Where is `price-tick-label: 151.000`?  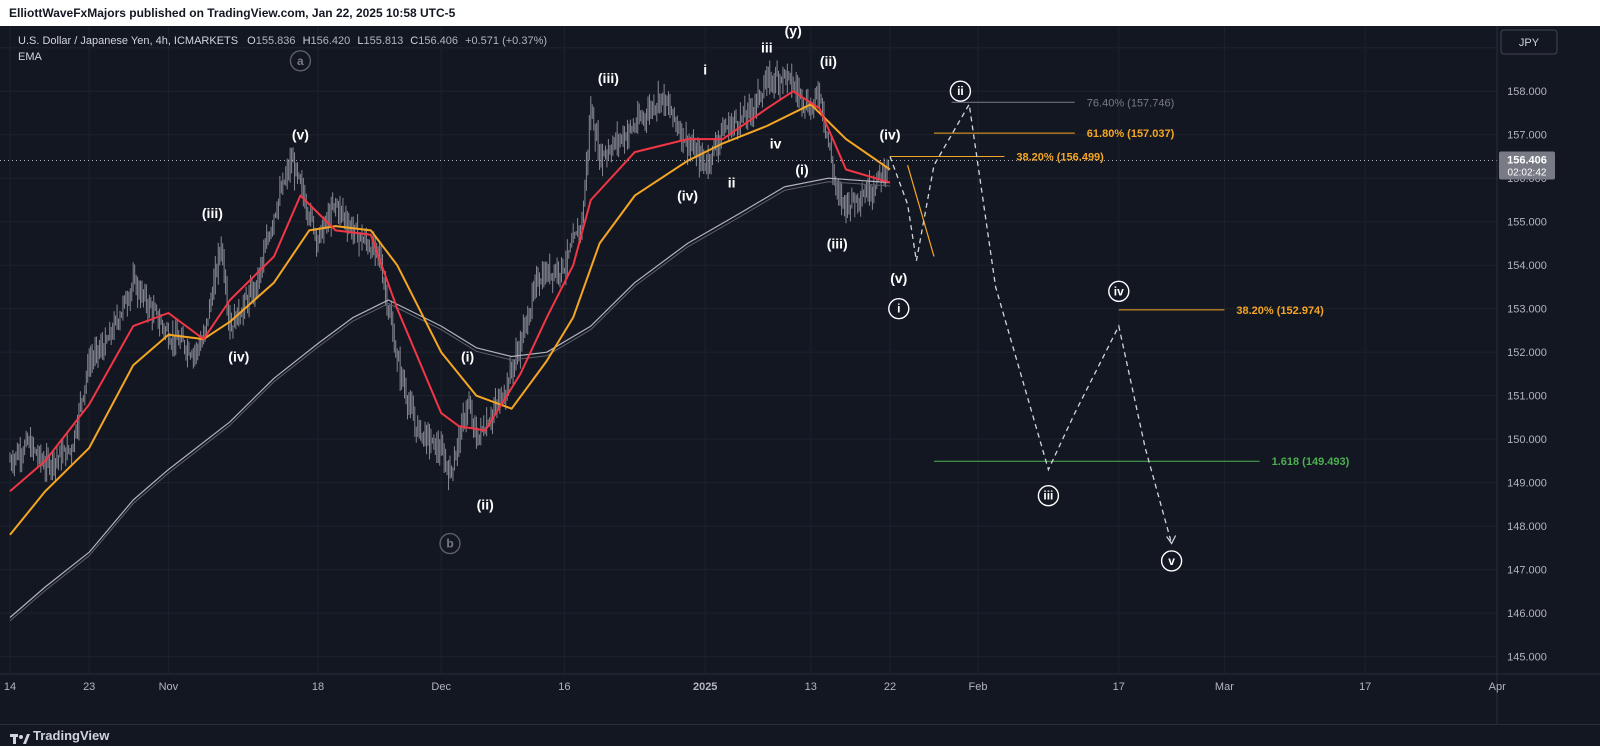
price-tick-label: 151.000 is located at coordinates (1527, 397).